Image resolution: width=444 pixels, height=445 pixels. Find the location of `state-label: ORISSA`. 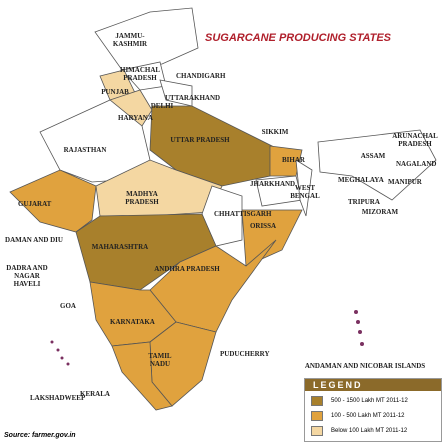

state-label: ORISSA is located at coordinates (263, 226).